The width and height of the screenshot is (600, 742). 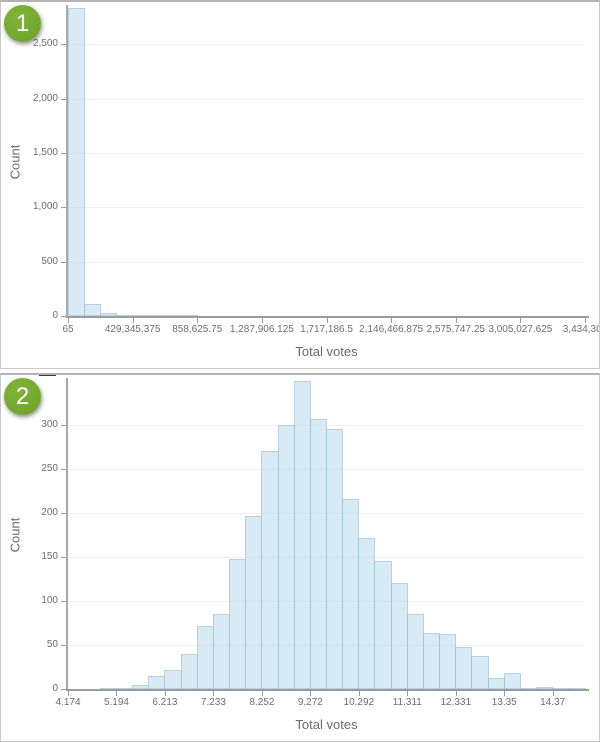 I want to click on y-tick-label: 2,000, so click(x=45, y=98).